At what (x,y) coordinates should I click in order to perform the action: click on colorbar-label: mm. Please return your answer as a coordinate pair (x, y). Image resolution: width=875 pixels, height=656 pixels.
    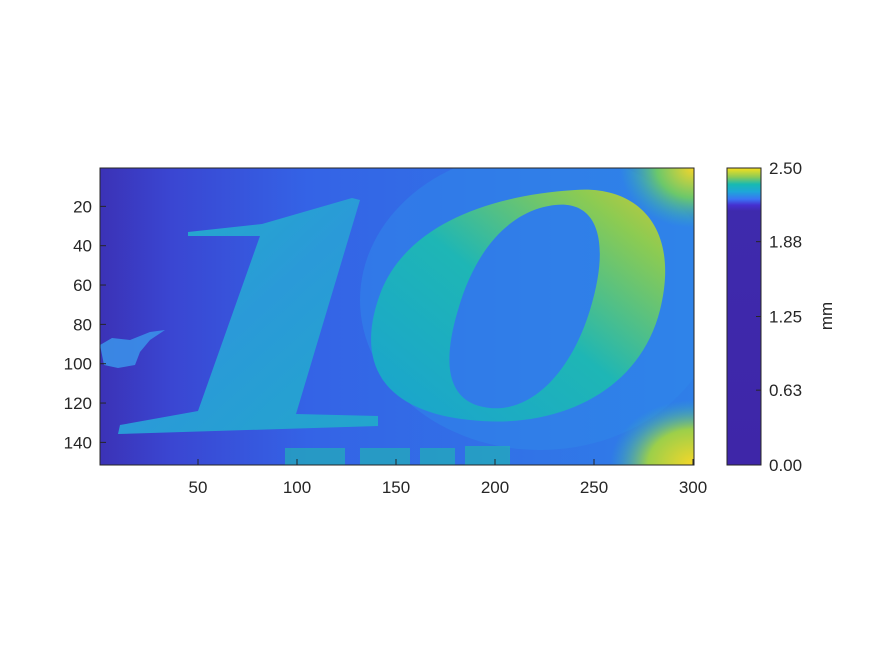
    Looking at the image, I should click on (826, 316).